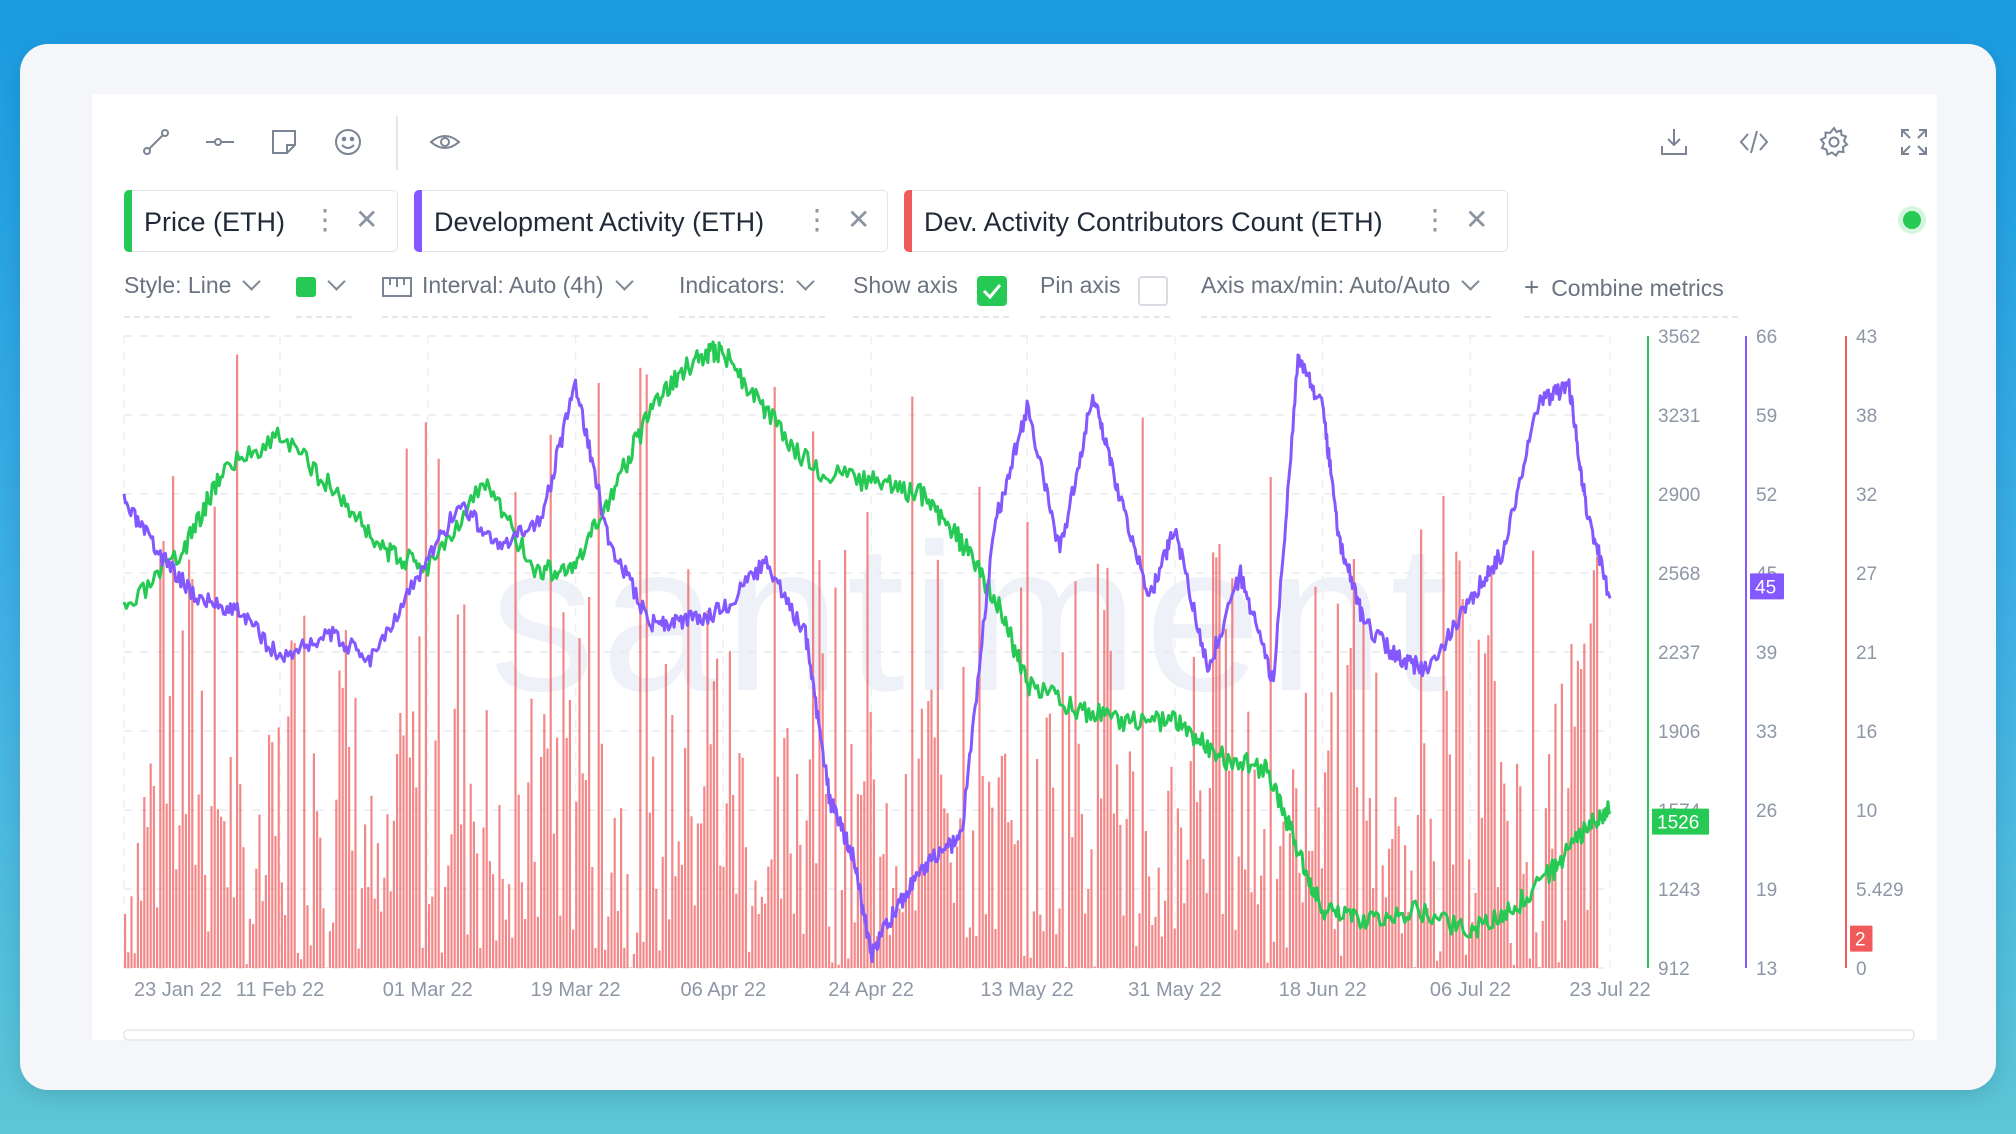 The width and height of the screenshot is (2016, 1134). Describe the element at coordinates (1679, 574) in the screenshot. I see `y-tick-label: 2568` at that location.